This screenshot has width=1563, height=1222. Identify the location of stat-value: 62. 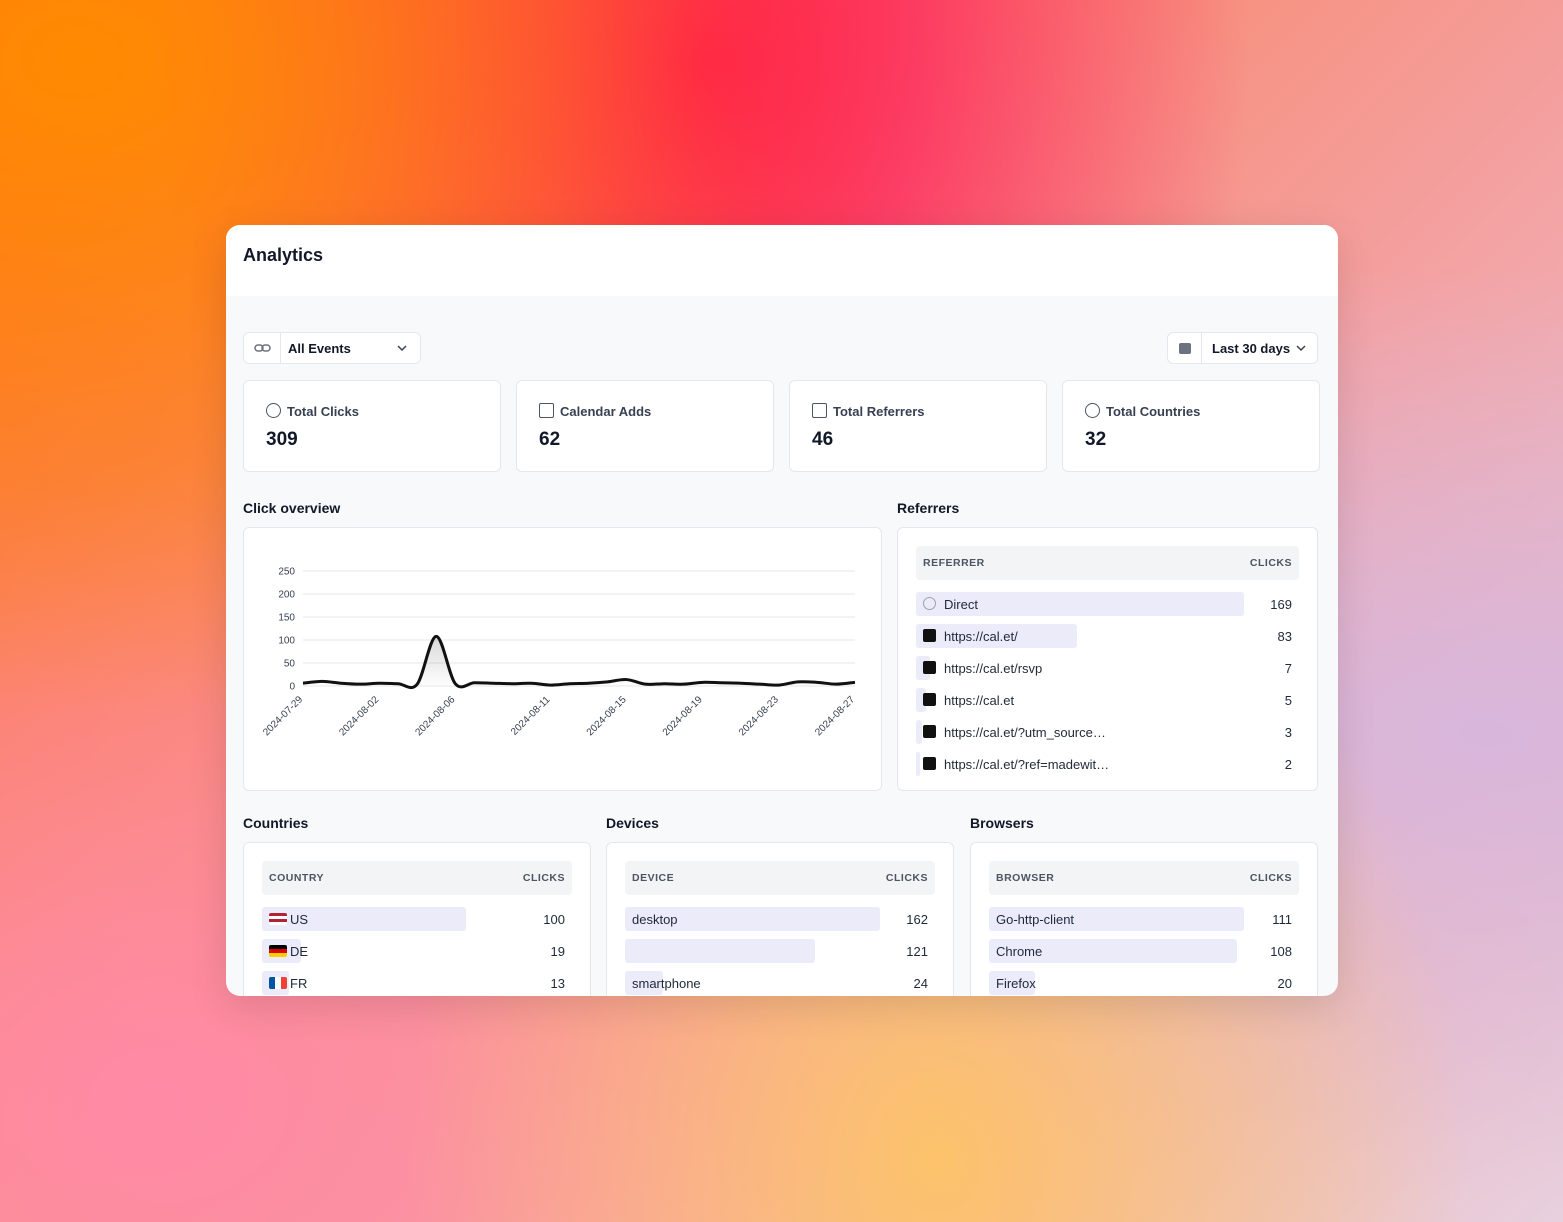
(550, 439).